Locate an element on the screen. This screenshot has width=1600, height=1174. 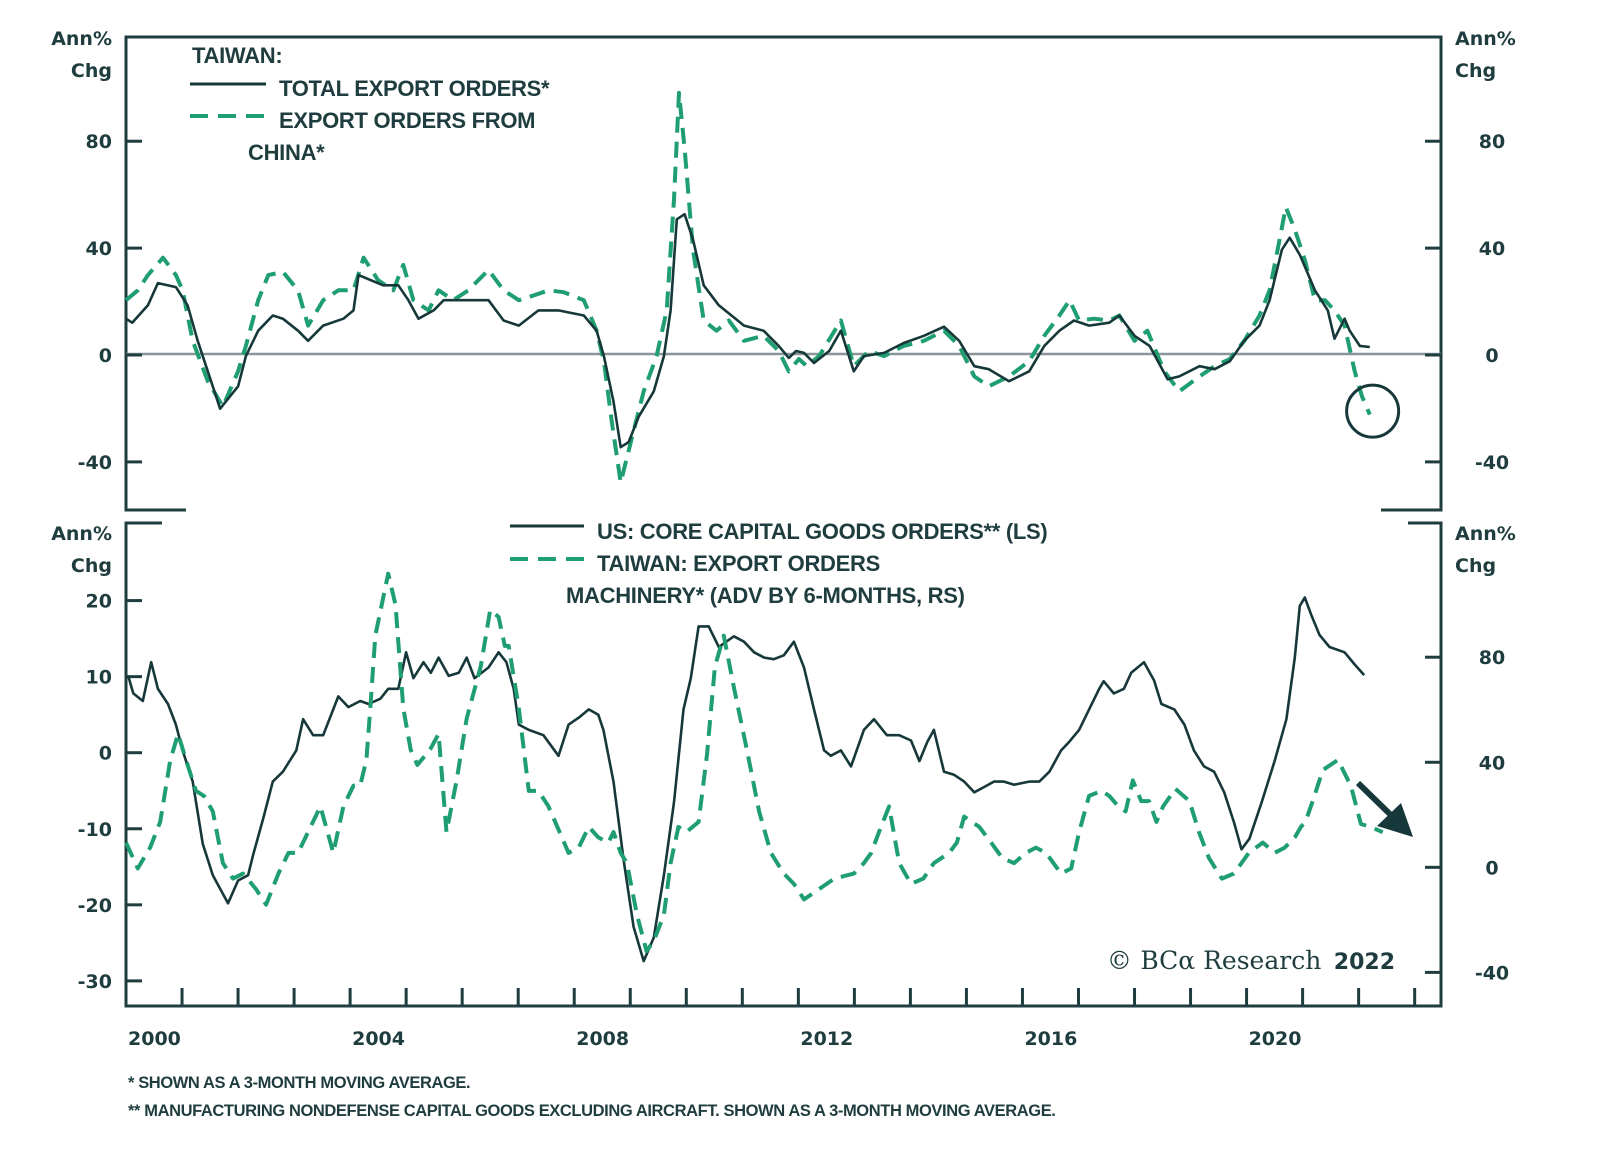
bottom-ytick-label-right: 80 is located at coordinates (1492, 658).